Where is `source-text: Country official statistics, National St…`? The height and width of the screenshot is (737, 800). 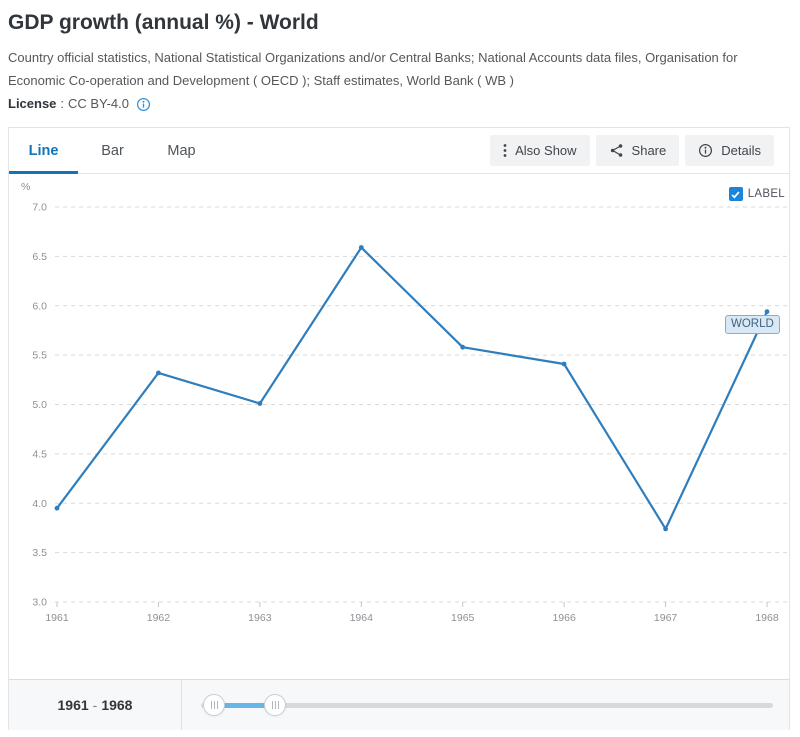 source-text: Country official statistics, National St… is located at coordinates (373, 69).